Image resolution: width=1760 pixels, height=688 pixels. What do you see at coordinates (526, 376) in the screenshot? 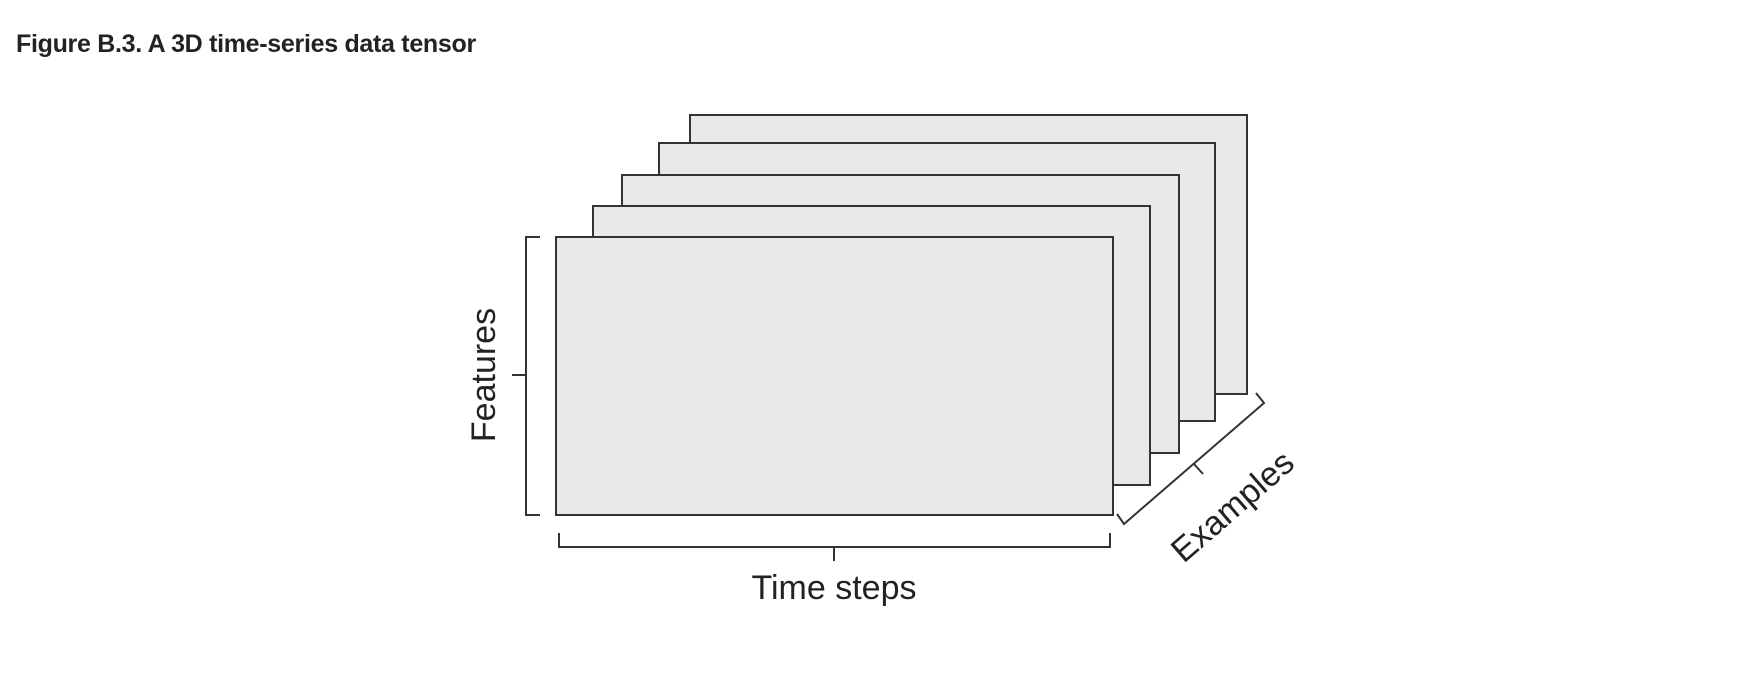
I see `features-bracket` at bounding box center [526, 376].